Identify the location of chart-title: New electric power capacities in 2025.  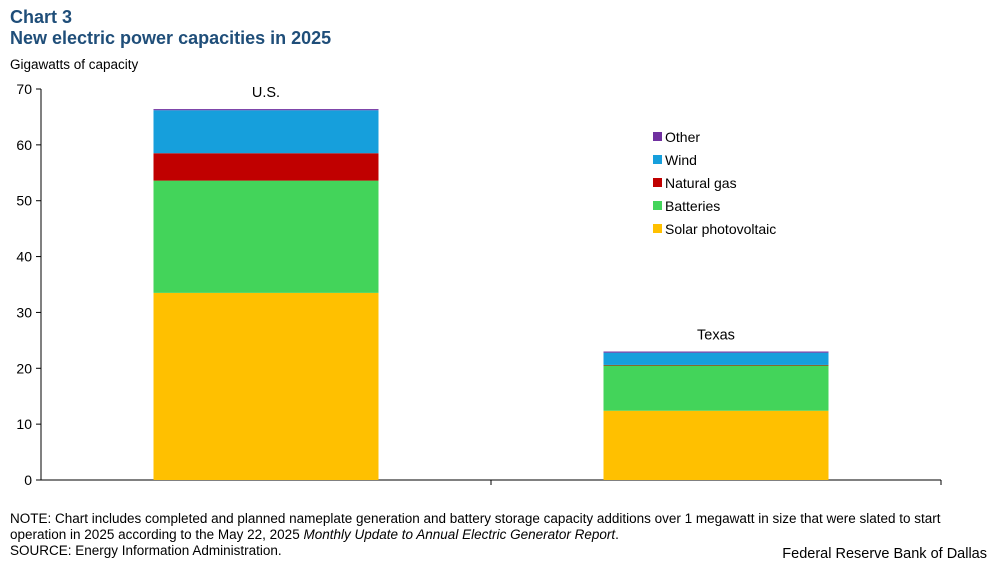
(171, 38).